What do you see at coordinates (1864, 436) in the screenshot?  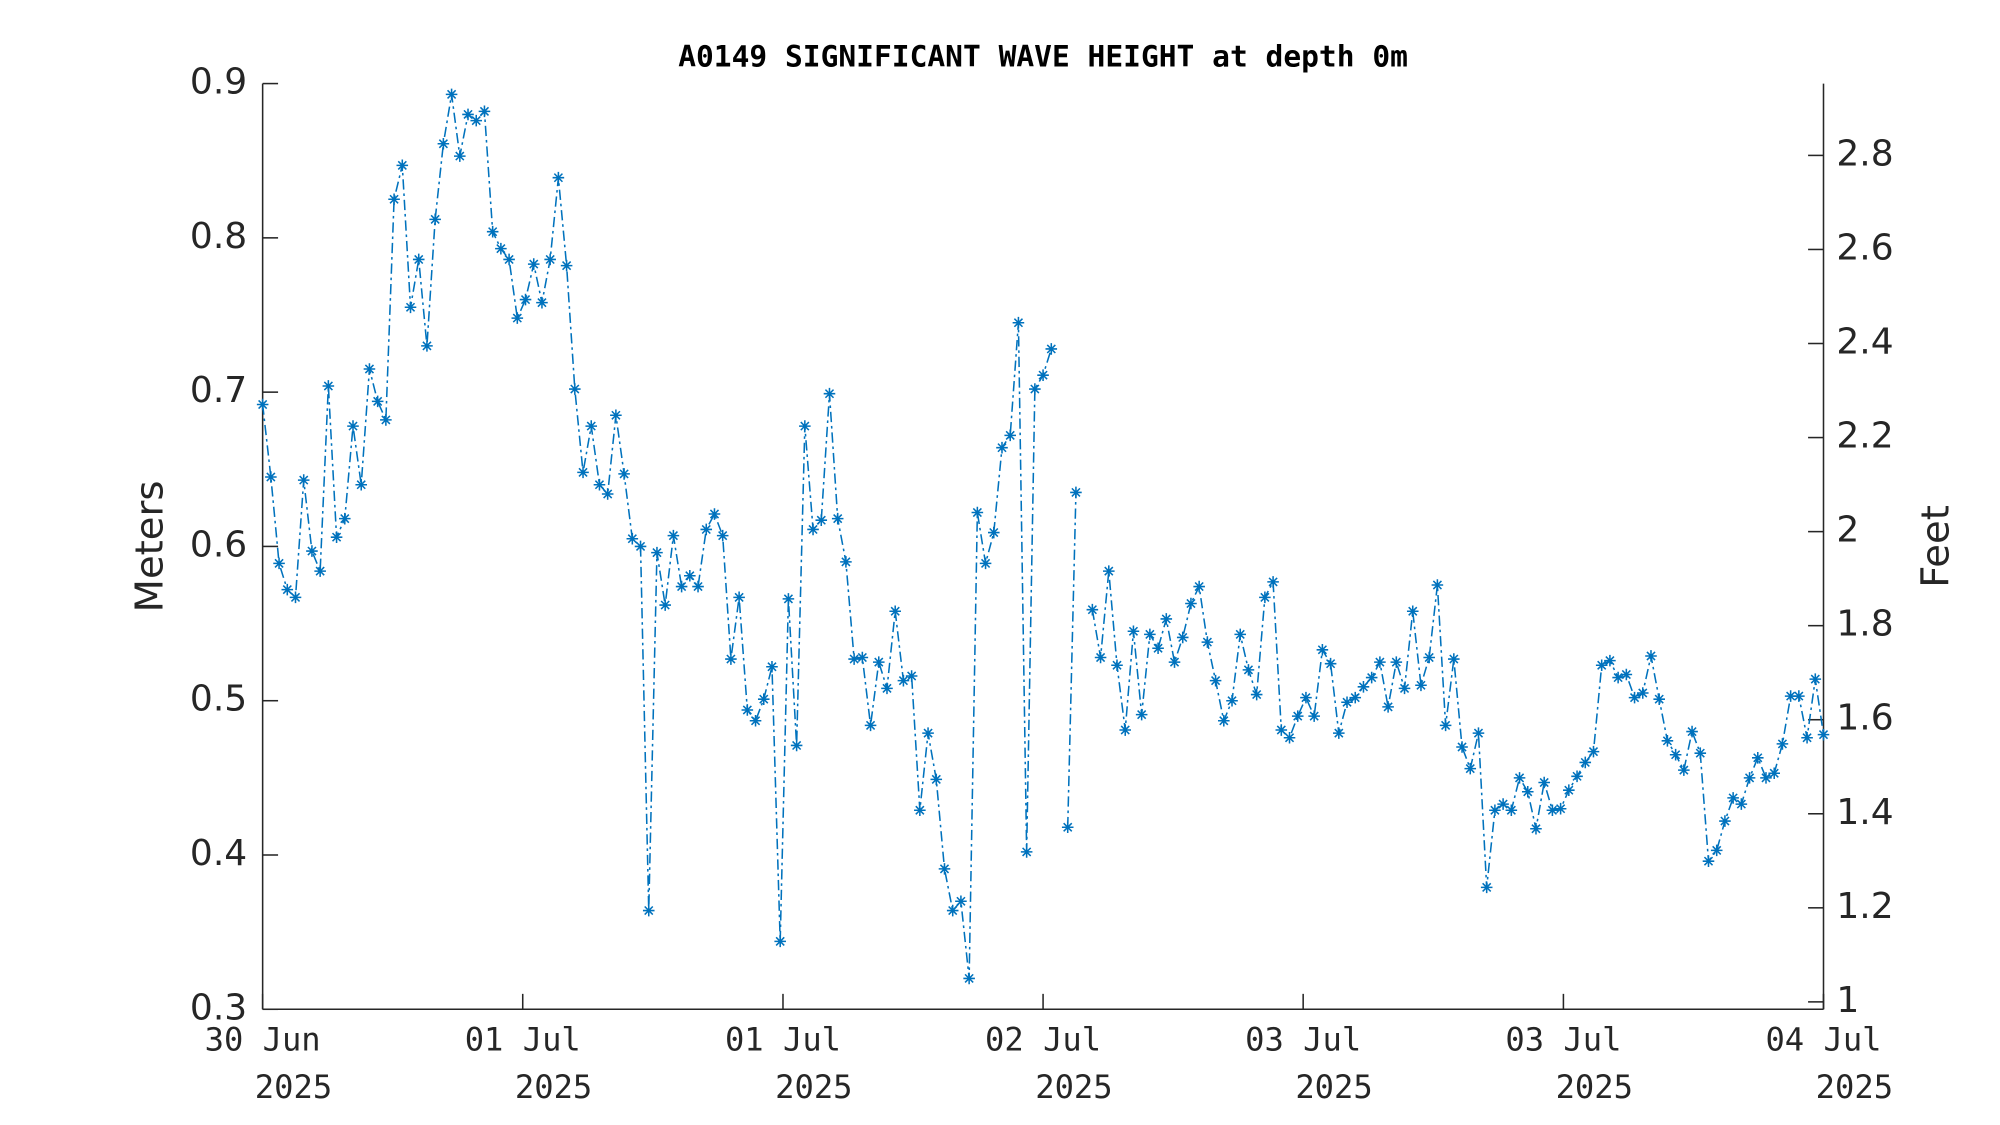 I see `y2-tick-label: 2.2` at bounding box center [1864, 436].